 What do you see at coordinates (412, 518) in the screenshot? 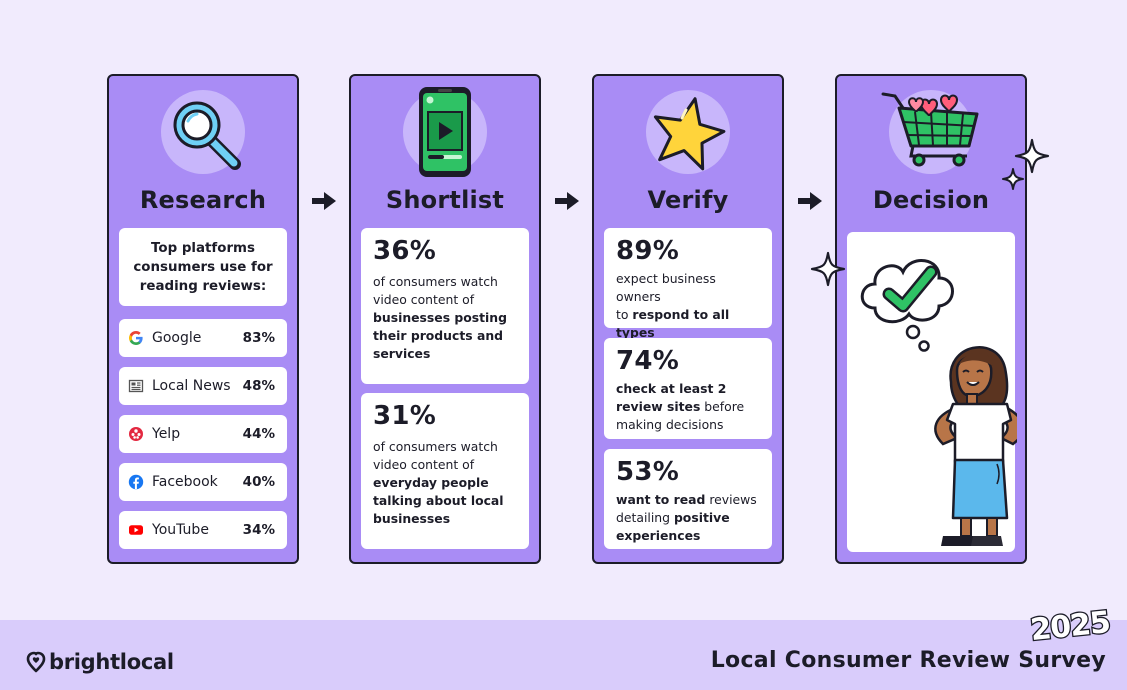
I see `stat-text-bold: businesses` at bounding box center [412, 518].